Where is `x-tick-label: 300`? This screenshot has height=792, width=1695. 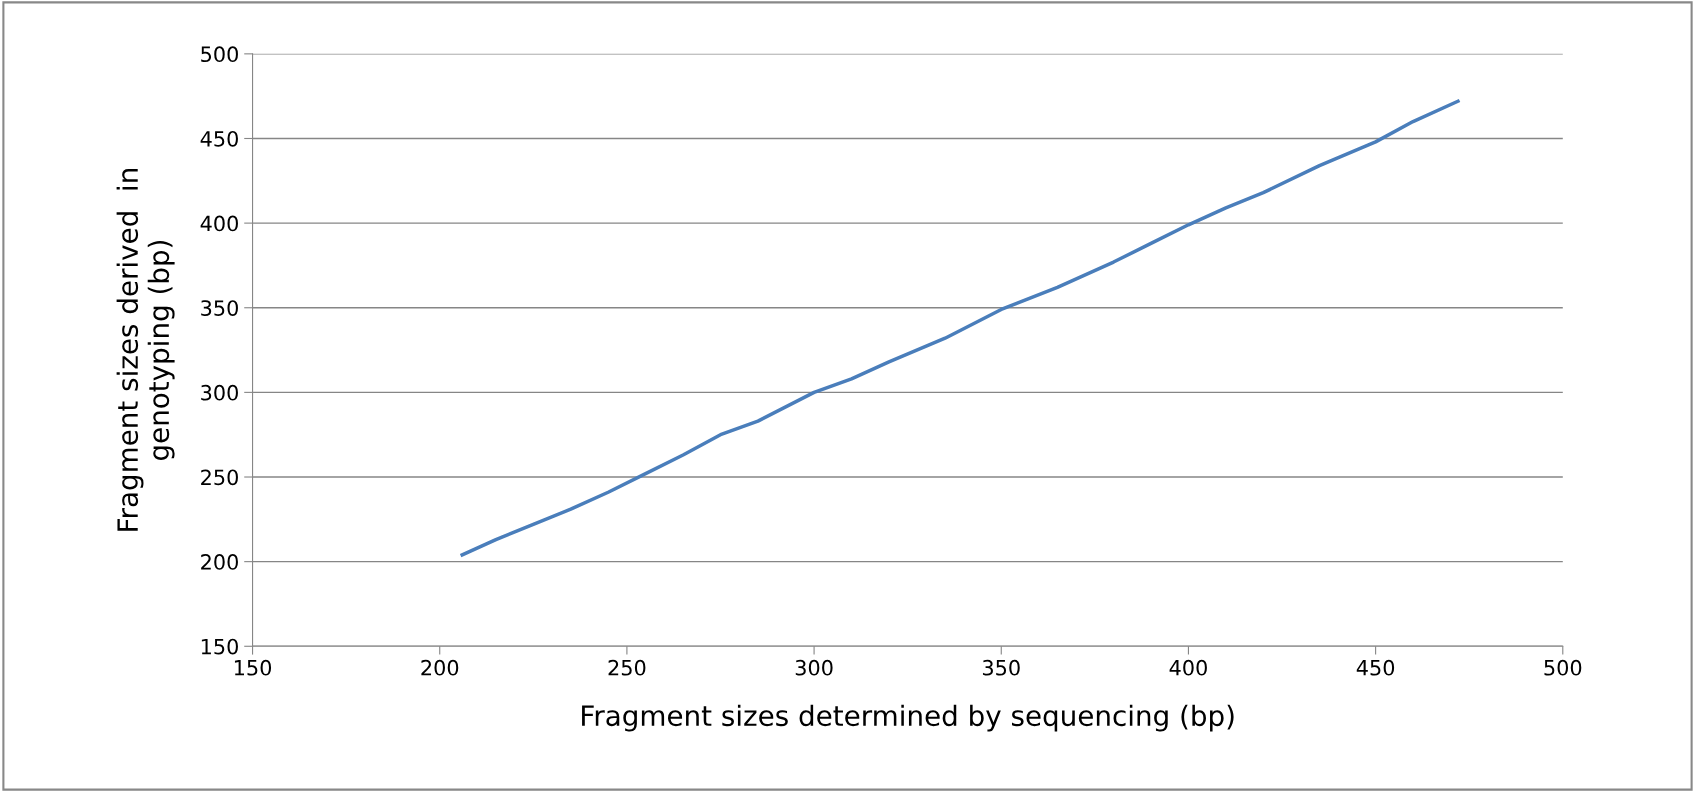 x-tick-label: 300 is located at coordinates (814, 667).